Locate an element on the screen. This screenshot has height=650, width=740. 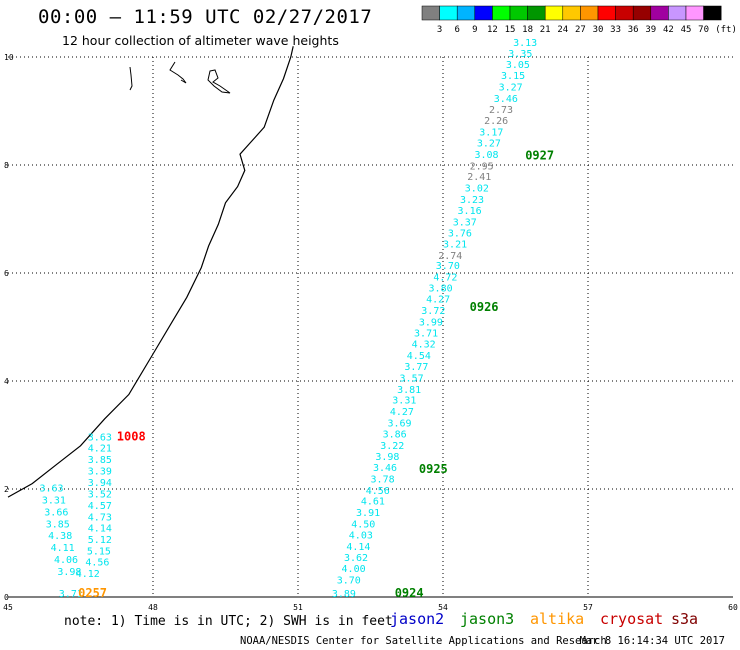
wave-height-label: 4.12 is located at coordinates (88, 574).